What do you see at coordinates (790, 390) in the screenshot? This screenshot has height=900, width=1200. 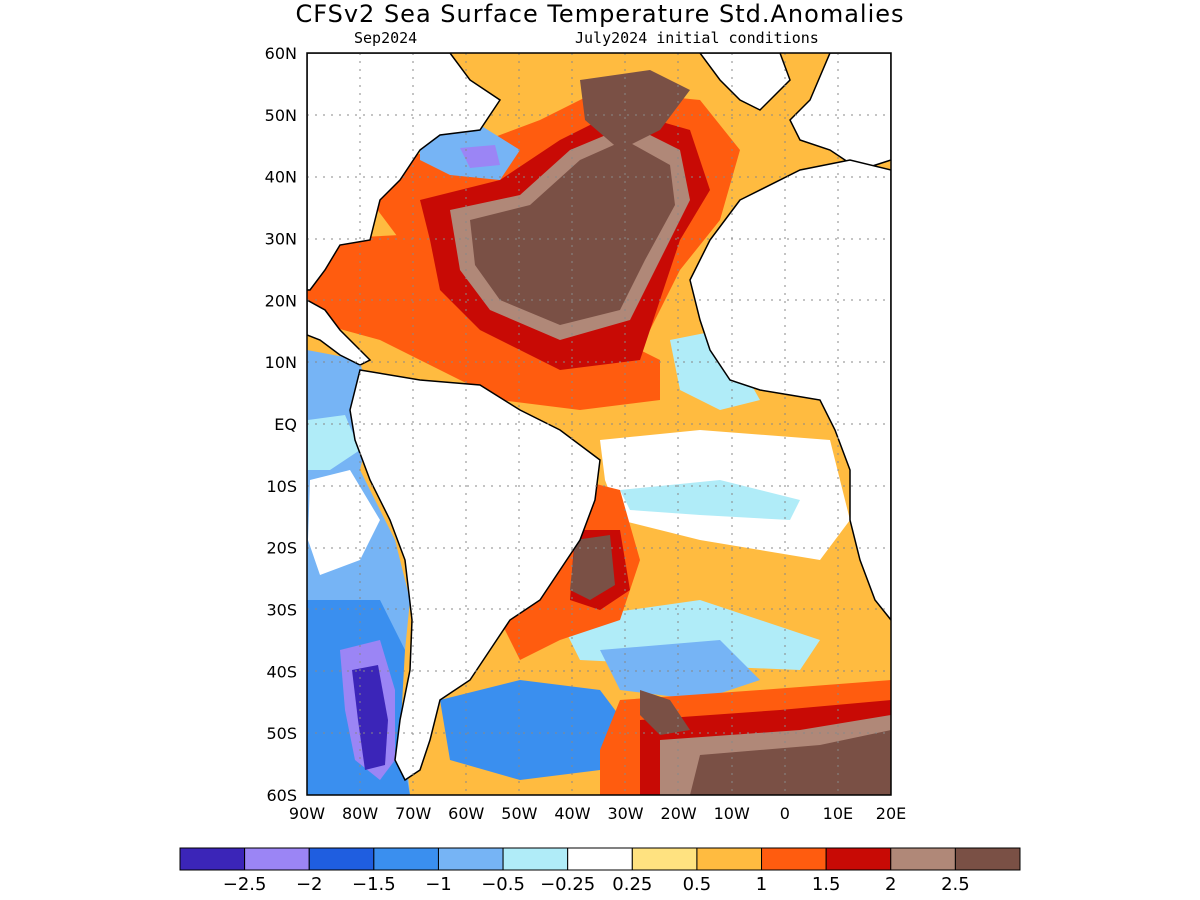 I see `africa-land` at bounding box center [790, 390].